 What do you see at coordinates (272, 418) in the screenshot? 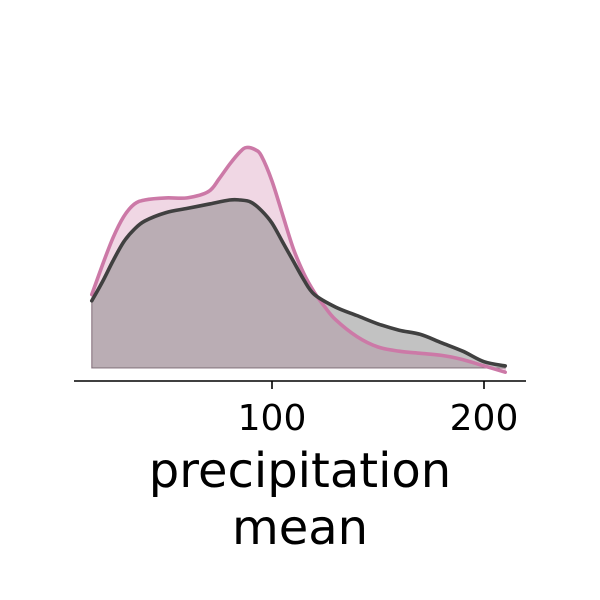
I see `x-tick-label: 100` at bounding box center [272, 418].